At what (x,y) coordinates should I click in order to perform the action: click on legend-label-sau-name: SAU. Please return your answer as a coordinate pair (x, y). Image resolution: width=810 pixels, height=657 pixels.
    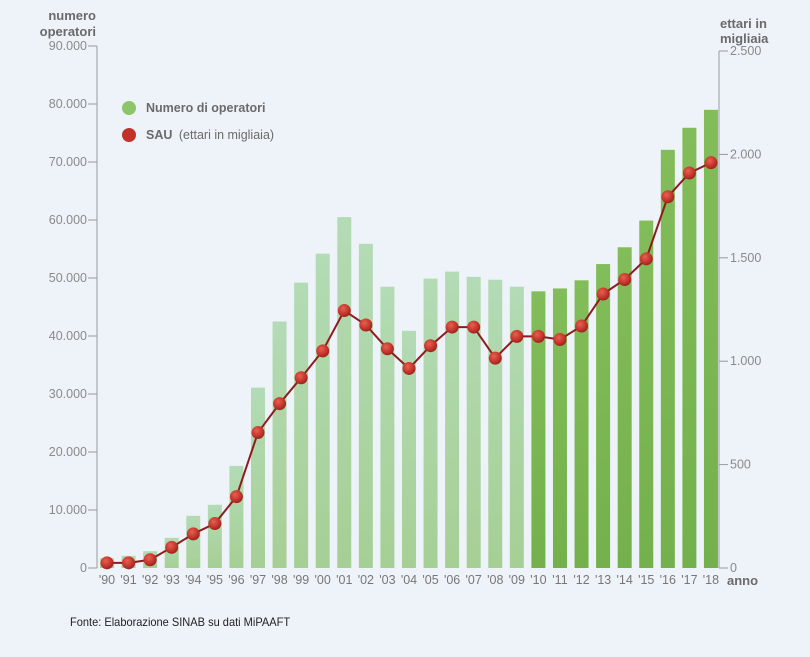
    Looking at the image, I should click on (159, 135).